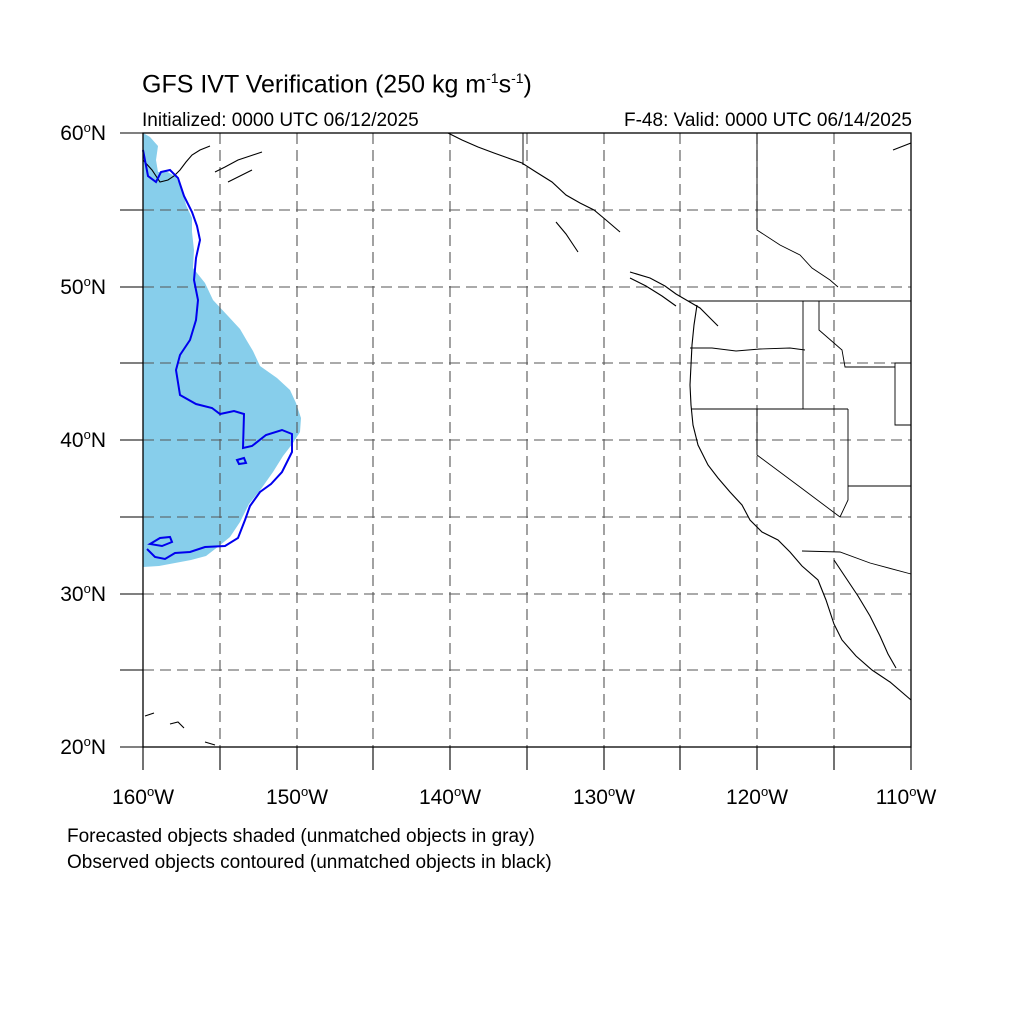 This screenshot has height=1024, width=1024. What do you see at coordinates (450, 796) in the screenshot?
I see `lon-label-140w: 140oW` at bounding box center [450, 796].